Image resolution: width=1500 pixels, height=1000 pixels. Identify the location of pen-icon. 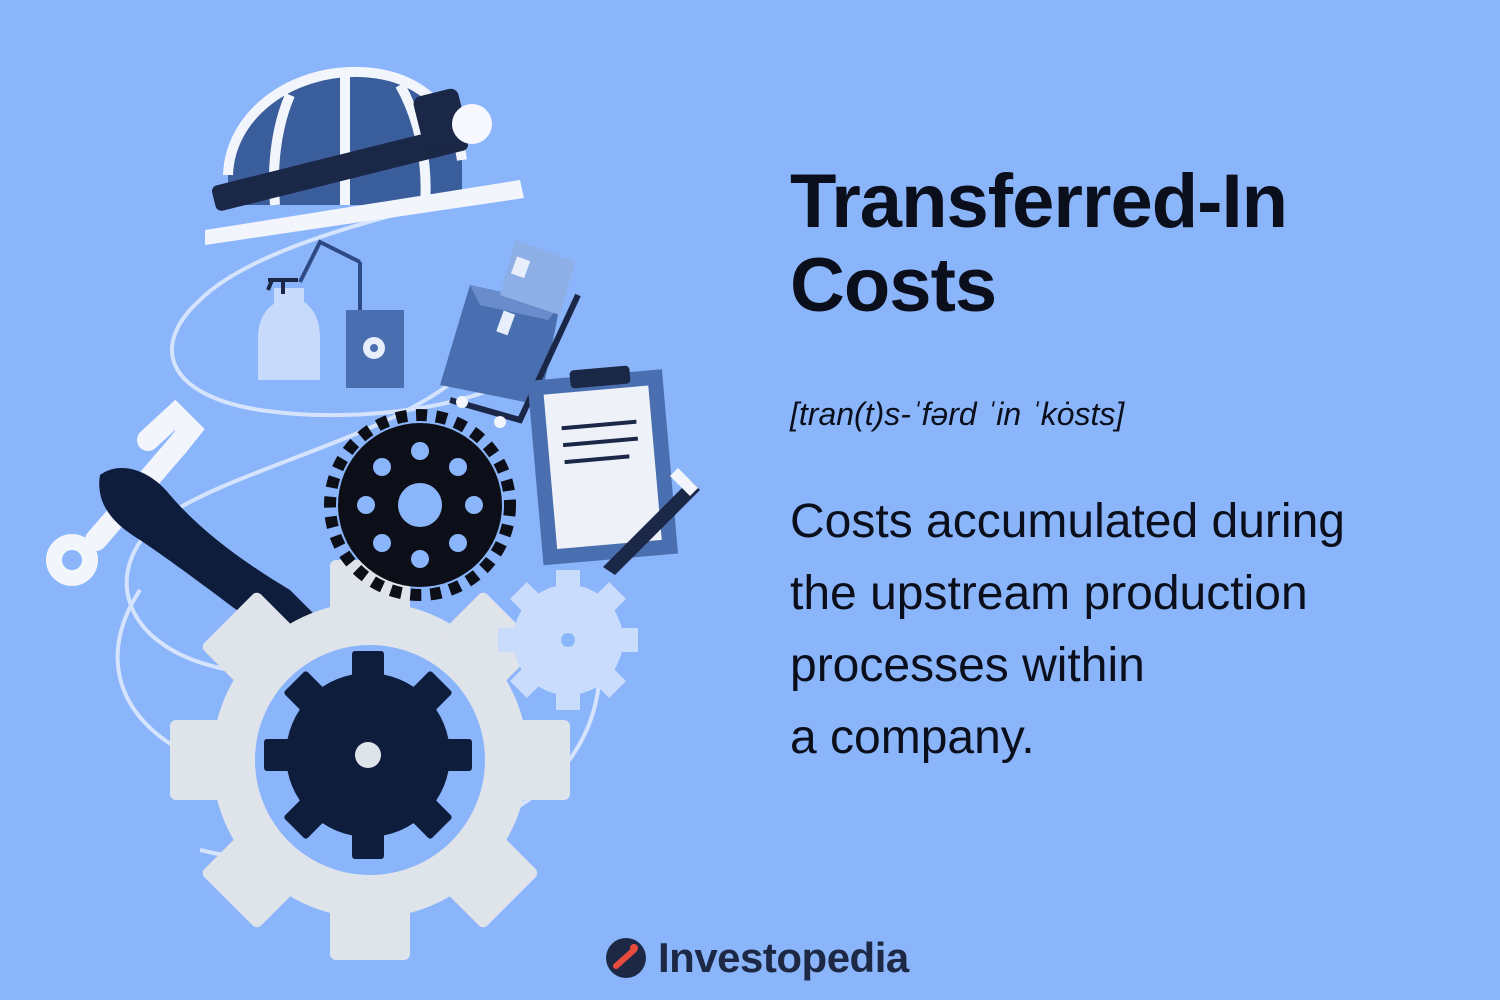
(651, 521).